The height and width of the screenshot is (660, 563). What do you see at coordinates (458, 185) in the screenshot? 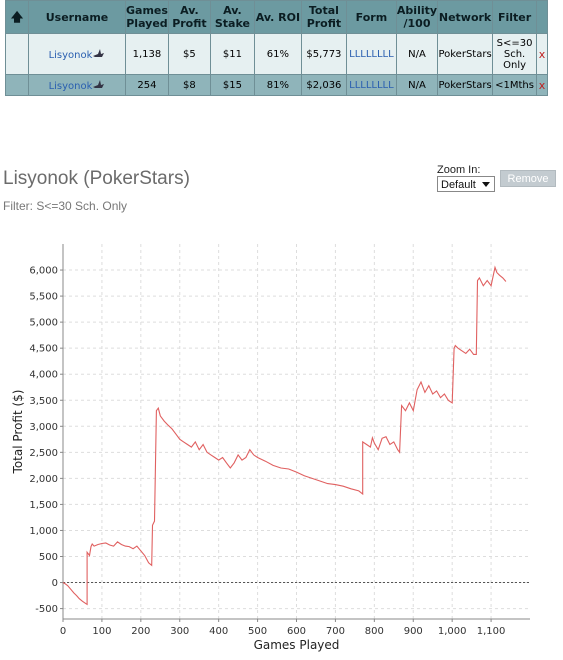
I see `zoom-select-value: Default` at bounding box center [458, 185].